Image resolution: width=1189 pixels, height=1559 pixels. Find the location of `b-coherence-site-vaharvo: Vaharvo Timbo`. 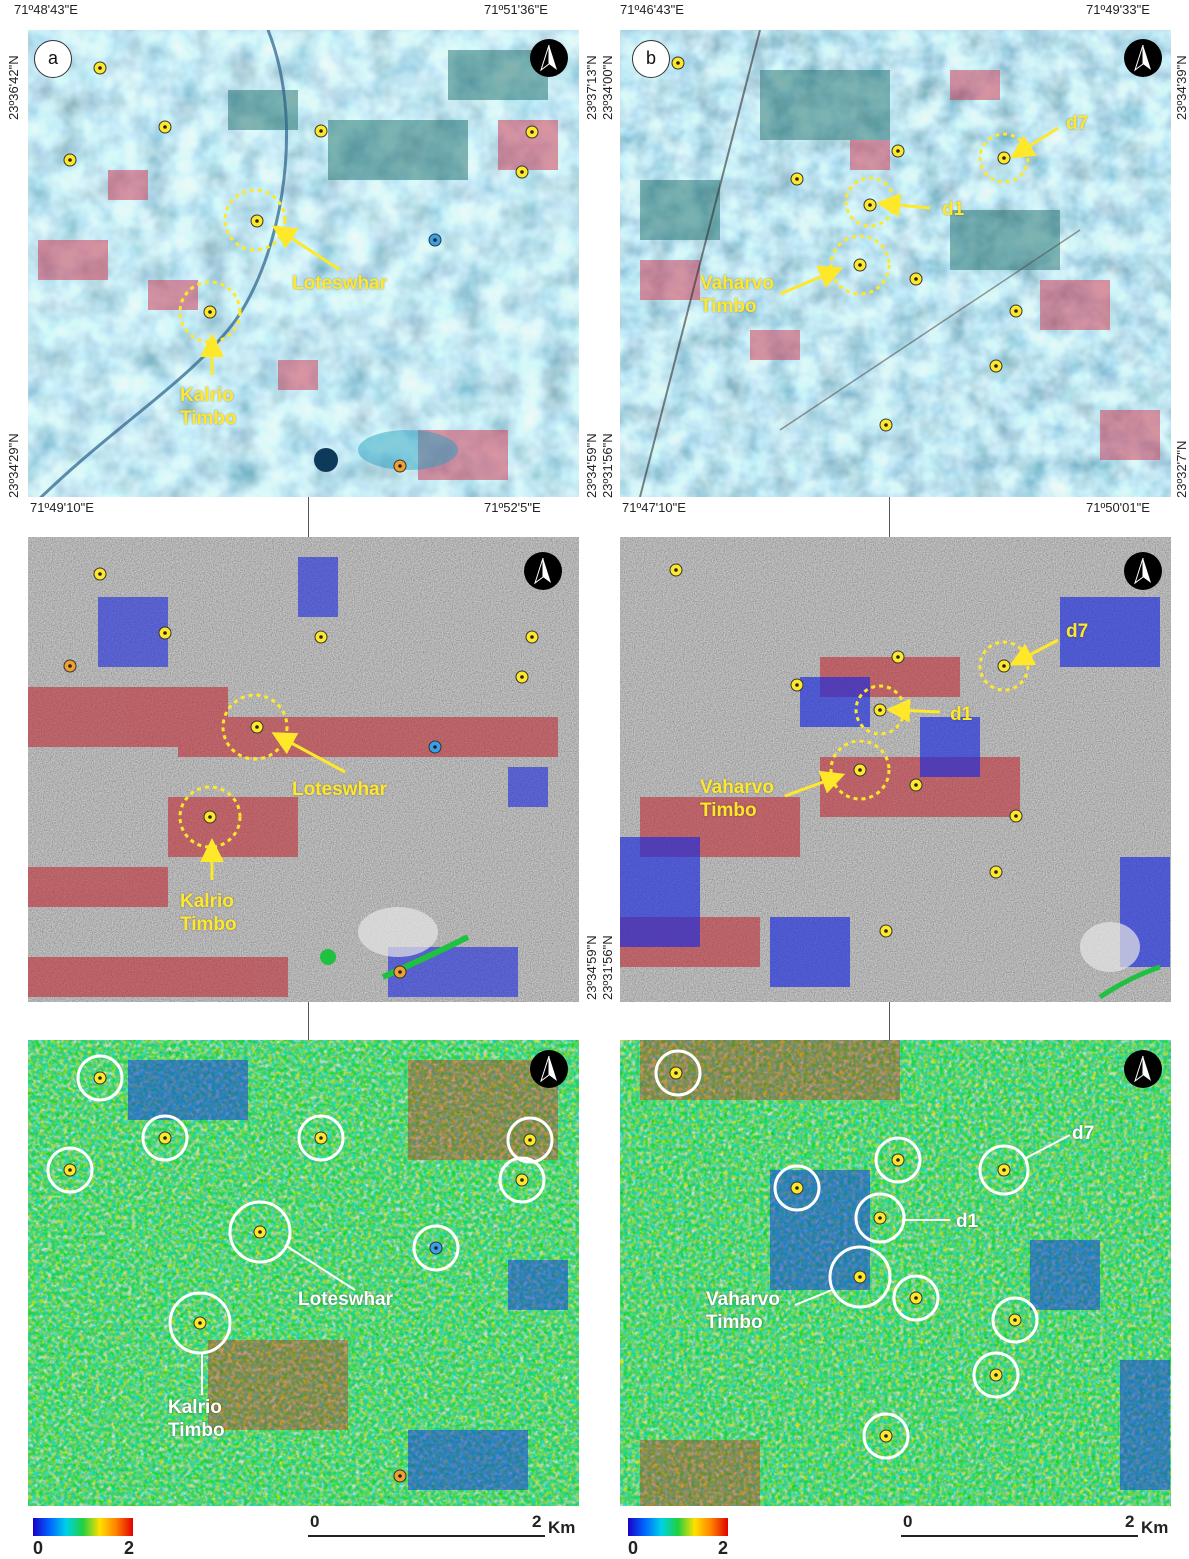

b-coherence-site-vaharvo: Vaharvo Timbo is located at coordinates (743, 1311).